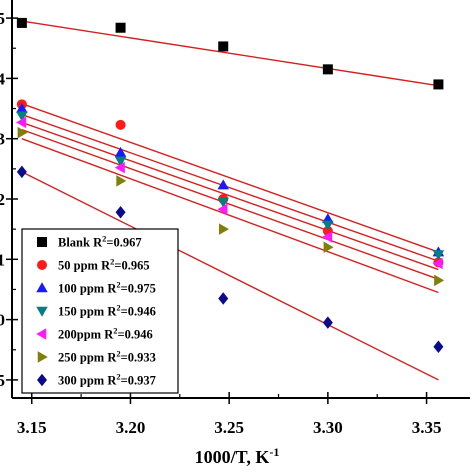  Describe the element at coordinates (2, 199) in the screenshot. I see `y-tick-label: 2` at that location.